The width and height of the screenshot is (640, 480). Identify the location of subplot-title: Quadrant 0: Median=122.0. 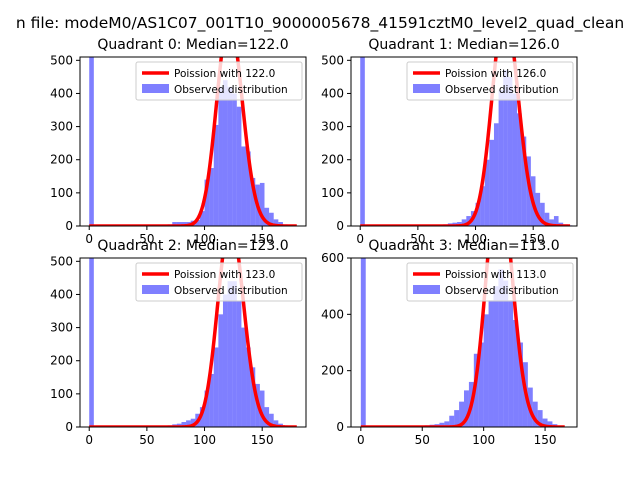
(192, 45).